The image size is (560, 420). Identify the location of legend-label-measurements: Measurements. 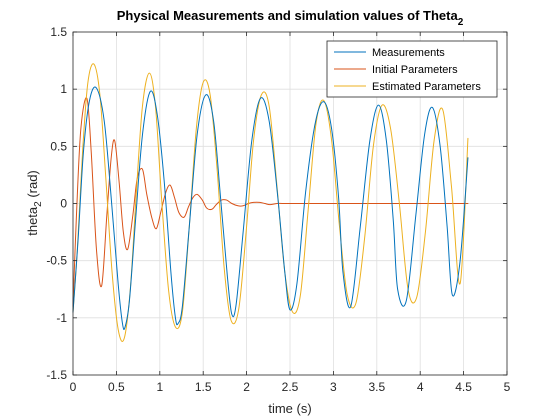
(408, 53).